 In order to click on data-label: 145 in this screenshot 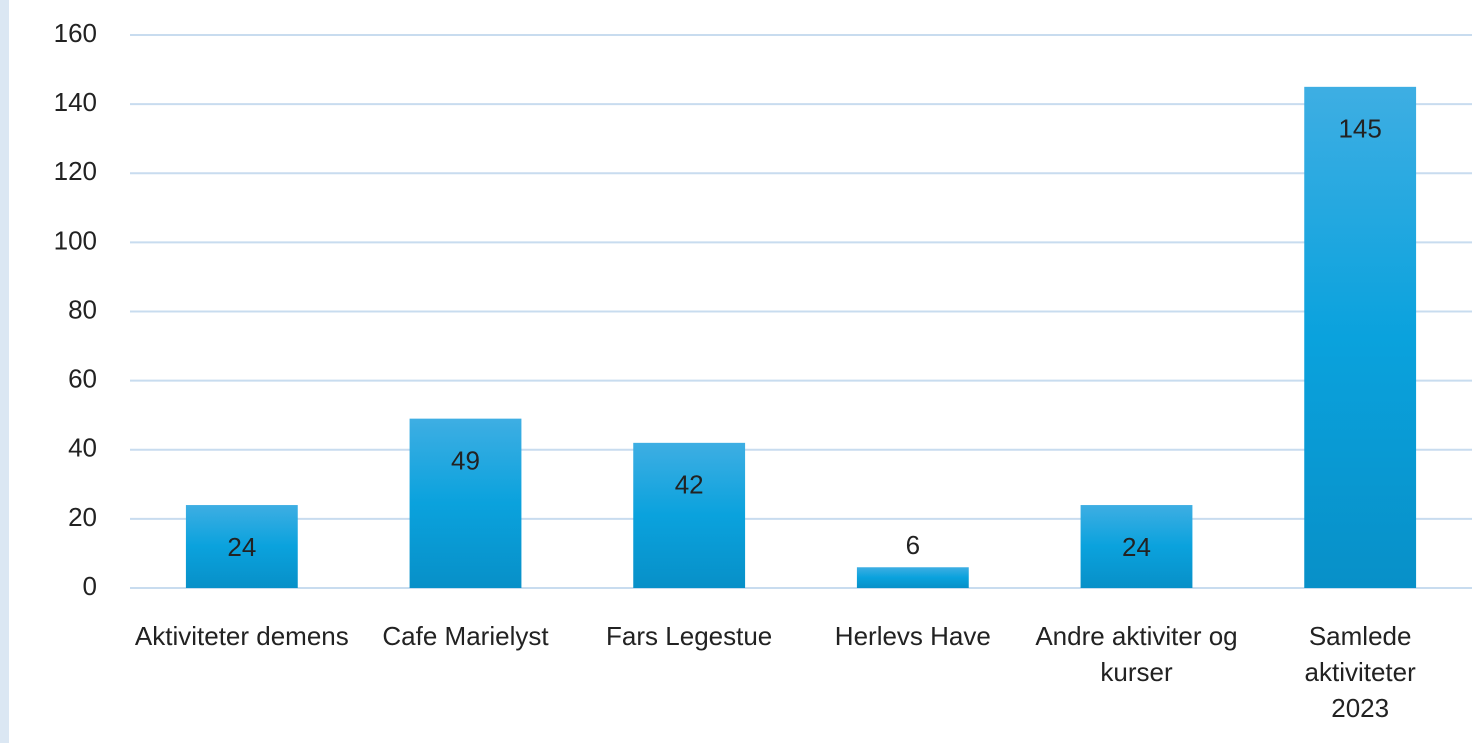, I will do `click(1359, 129)`.